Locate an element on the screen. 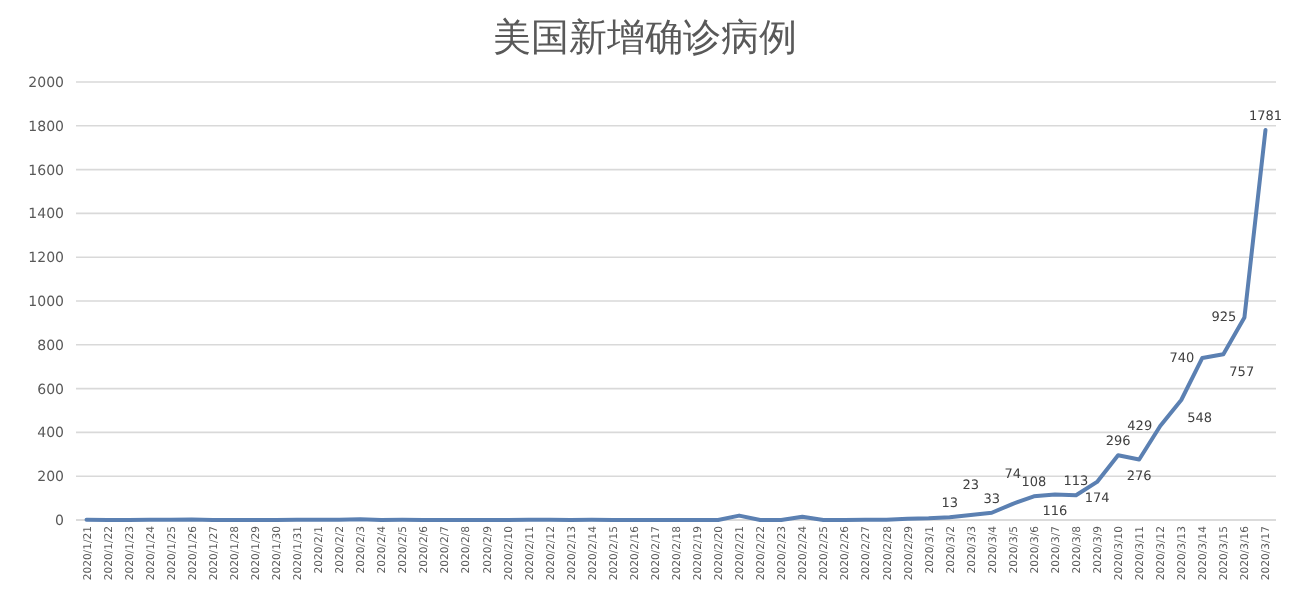 This screenshot has width=1290, height=600. chart-title: 美国新增确诊病例 is located at coordinates (645, 38).